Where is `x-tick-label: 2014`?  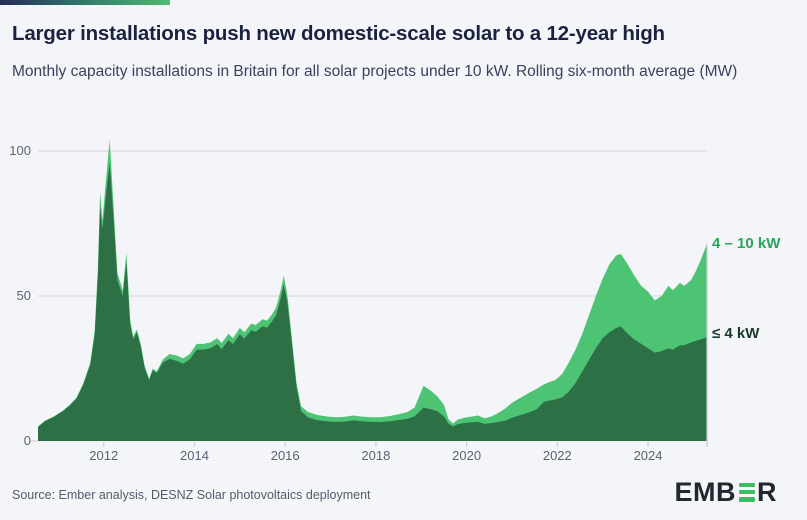
x-tick-label: 2014 is located at coordinates (194, 455).